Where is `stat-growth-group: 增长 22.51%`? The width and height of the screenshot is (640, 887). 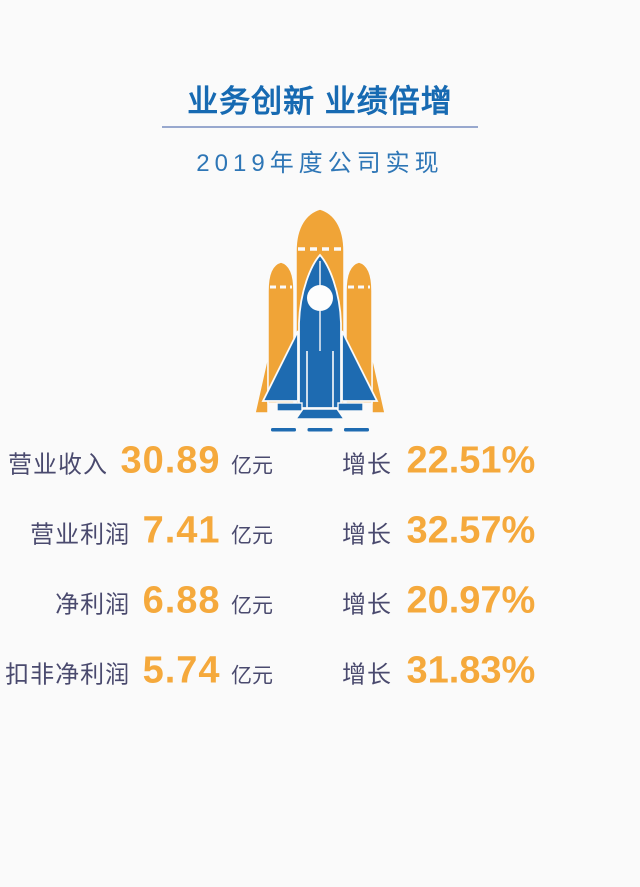
stat-growth-group: 增长 22.51% is located at coordinates (438, 461).